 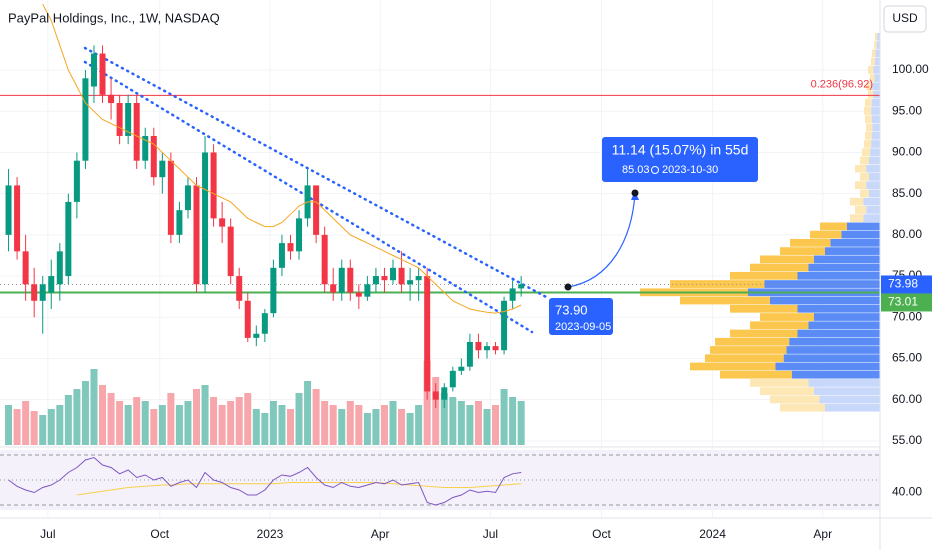 I want to click on projection-start, so click(x=568, y=287).